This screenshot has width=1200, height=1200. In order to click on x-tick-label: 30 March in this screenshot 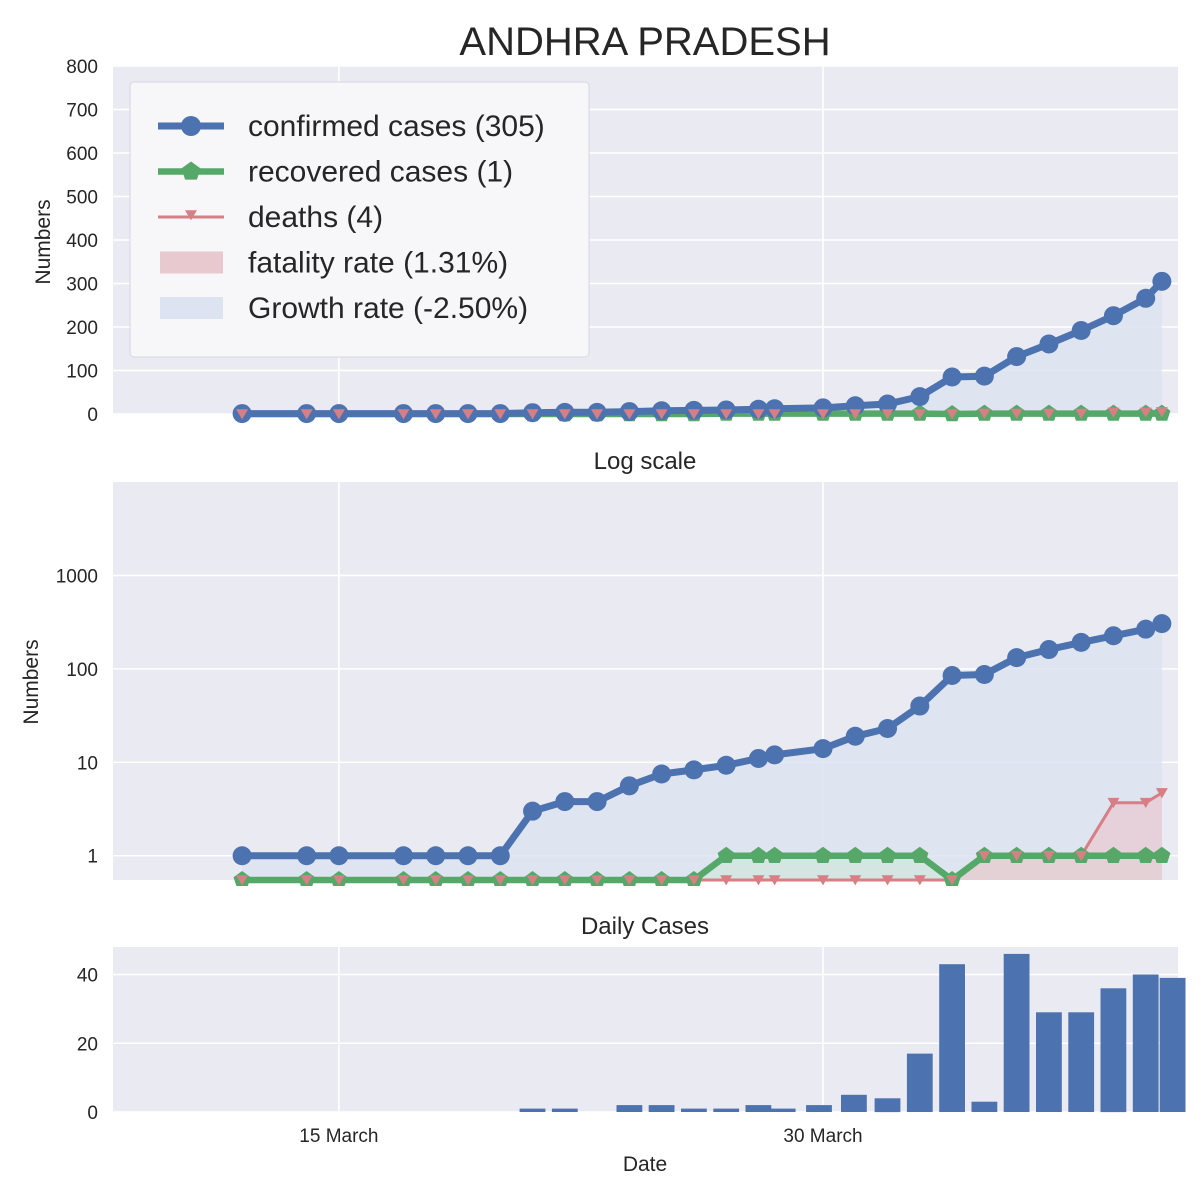, I will do `click(822, 1136)`.